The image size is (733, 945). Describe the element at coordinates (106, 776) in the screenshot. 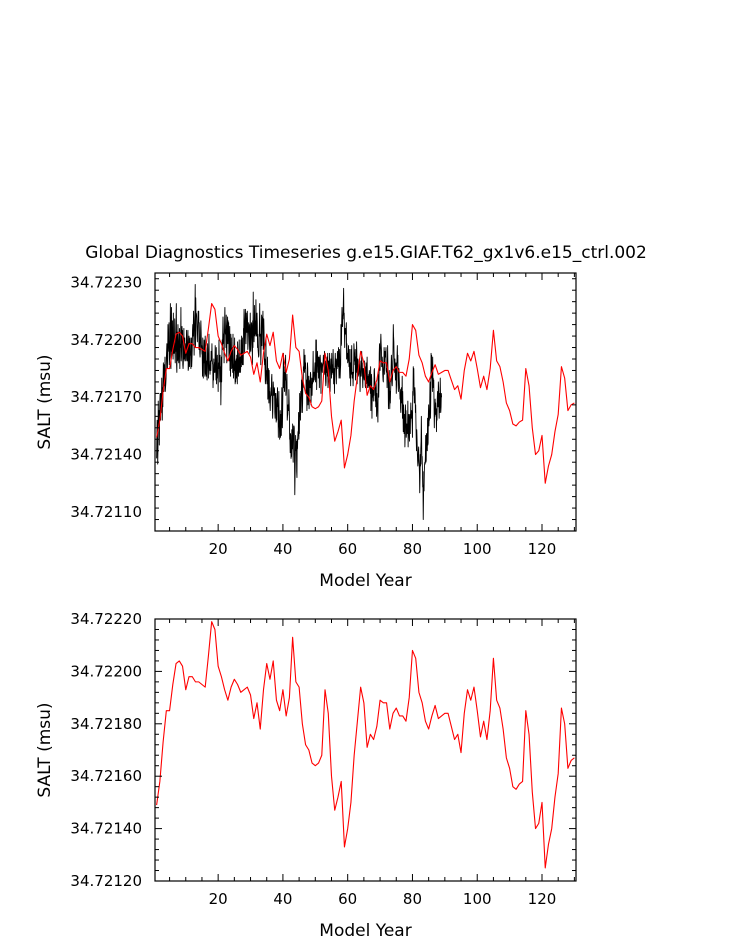

I see `y-tick-label: 34.72160` at that location.